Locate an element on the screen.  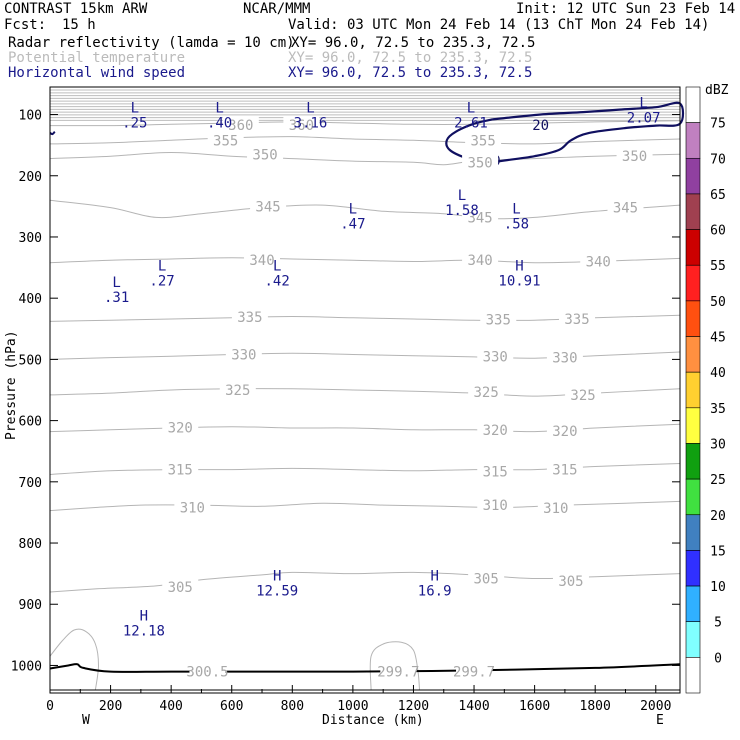
extremum-value: .25 is located at coordinates (134, 123).